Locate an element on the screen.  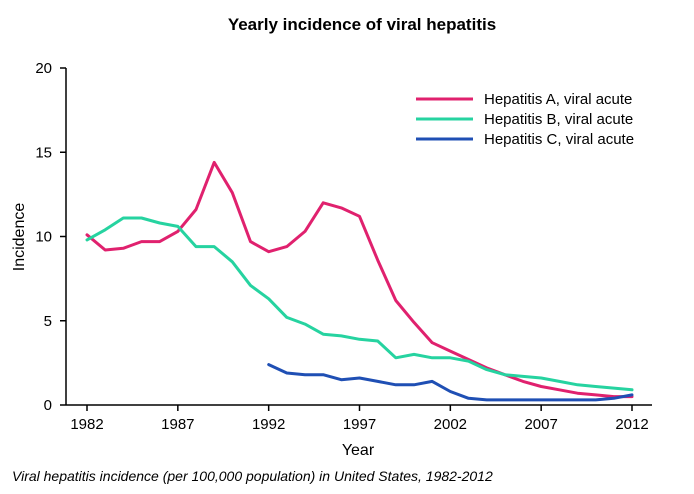
legend-label: Hepatitis A, viral acute is located at coordinates (558, 99).